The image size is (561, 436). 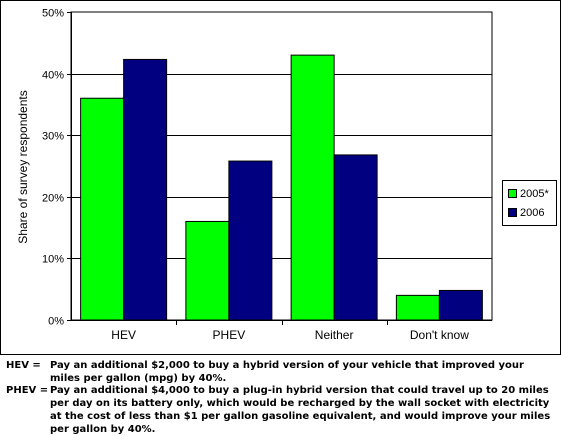 What do you see at coordinates (23, 166) in the screenshot?
I see `y-axis-label: Share of survey respondents` at bounding box center [23, 166].